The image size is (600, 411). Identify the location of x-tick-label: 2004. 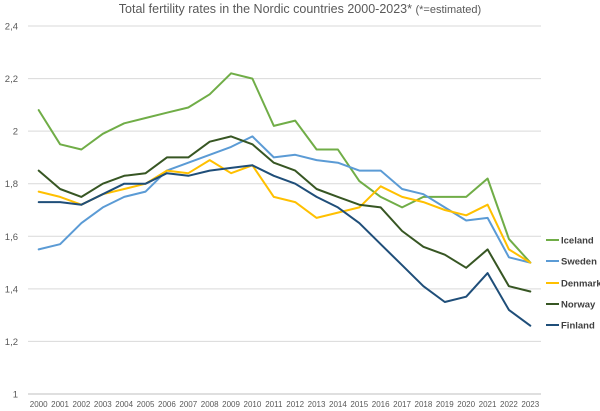
(124, 404).